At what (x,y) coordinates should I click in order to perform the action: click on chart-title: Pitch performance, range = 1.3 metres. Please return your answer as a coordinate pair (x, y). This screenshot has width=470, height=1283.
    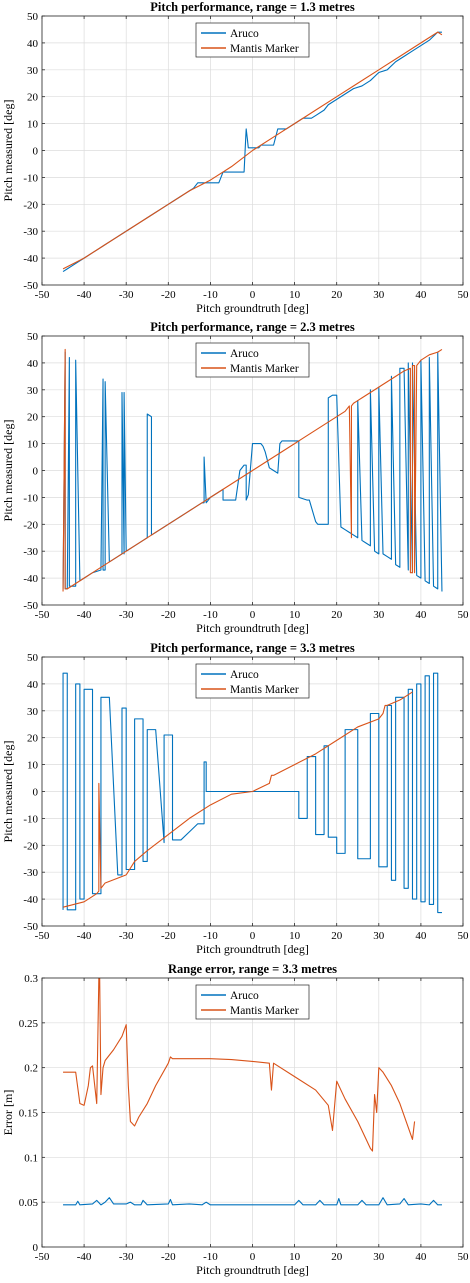
    Looking at the image, I should click on (252, 7).